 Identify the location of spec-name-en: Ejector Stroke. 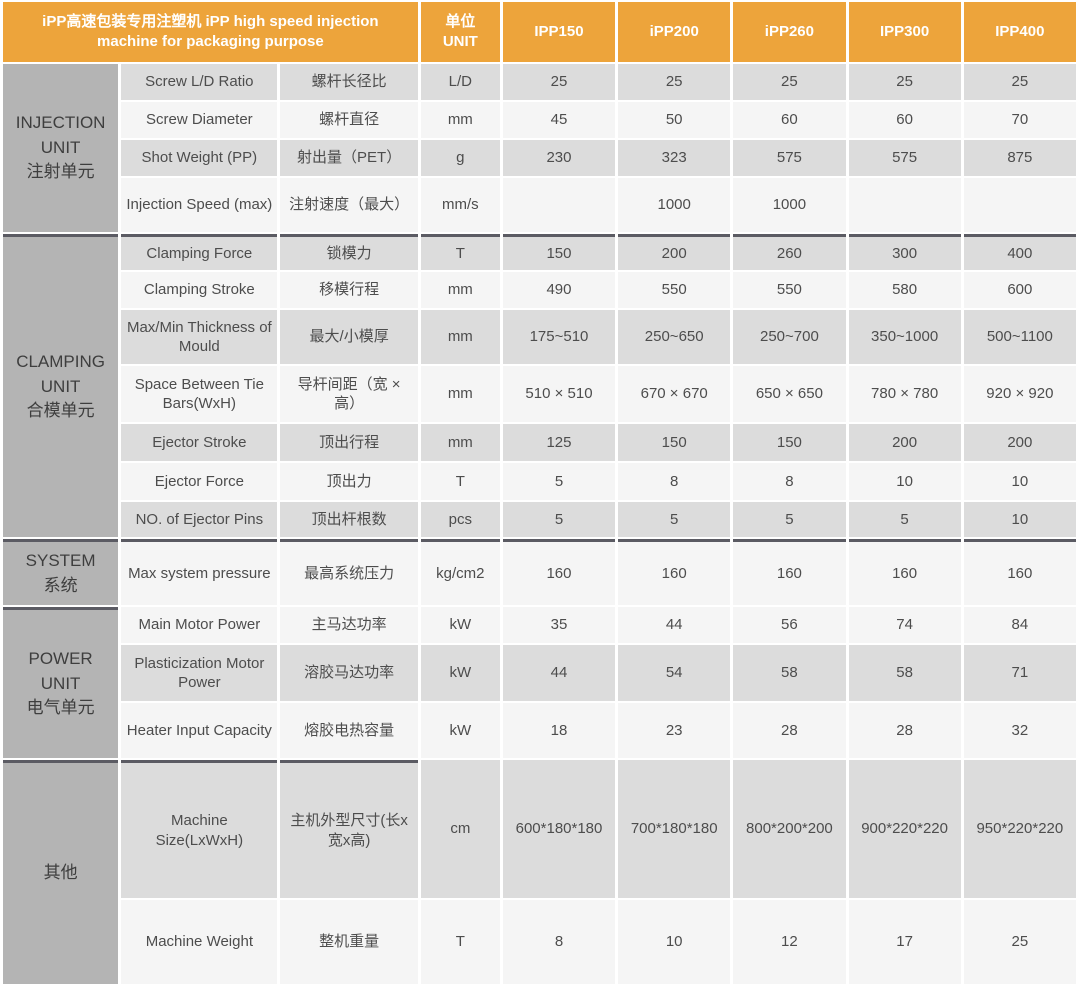
(199, 442).